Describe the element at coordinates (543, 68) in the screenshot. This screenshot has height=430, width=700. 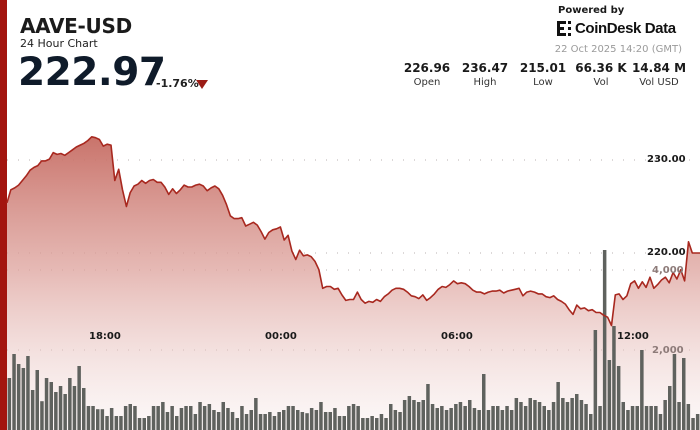
I see `stat-value: 215.01` at that location.